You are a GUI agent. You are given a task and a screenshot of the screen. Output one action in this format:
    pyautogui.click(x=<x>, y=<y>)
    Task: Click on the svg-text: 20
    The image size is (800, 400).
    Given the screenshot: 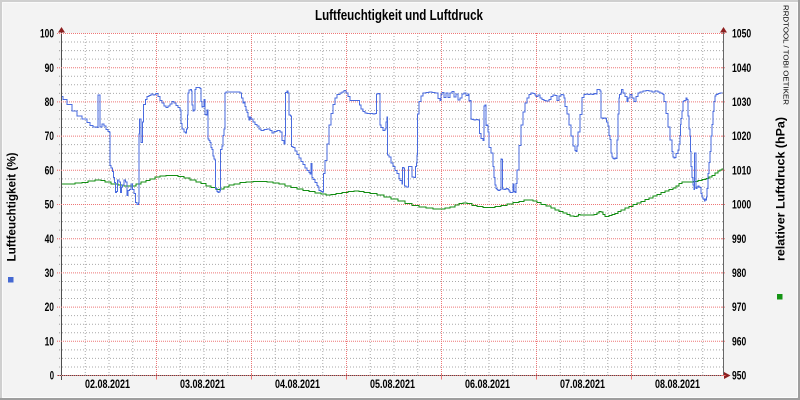 What is the action you would take?
    pyautogui.click(x=49, y=308)
    